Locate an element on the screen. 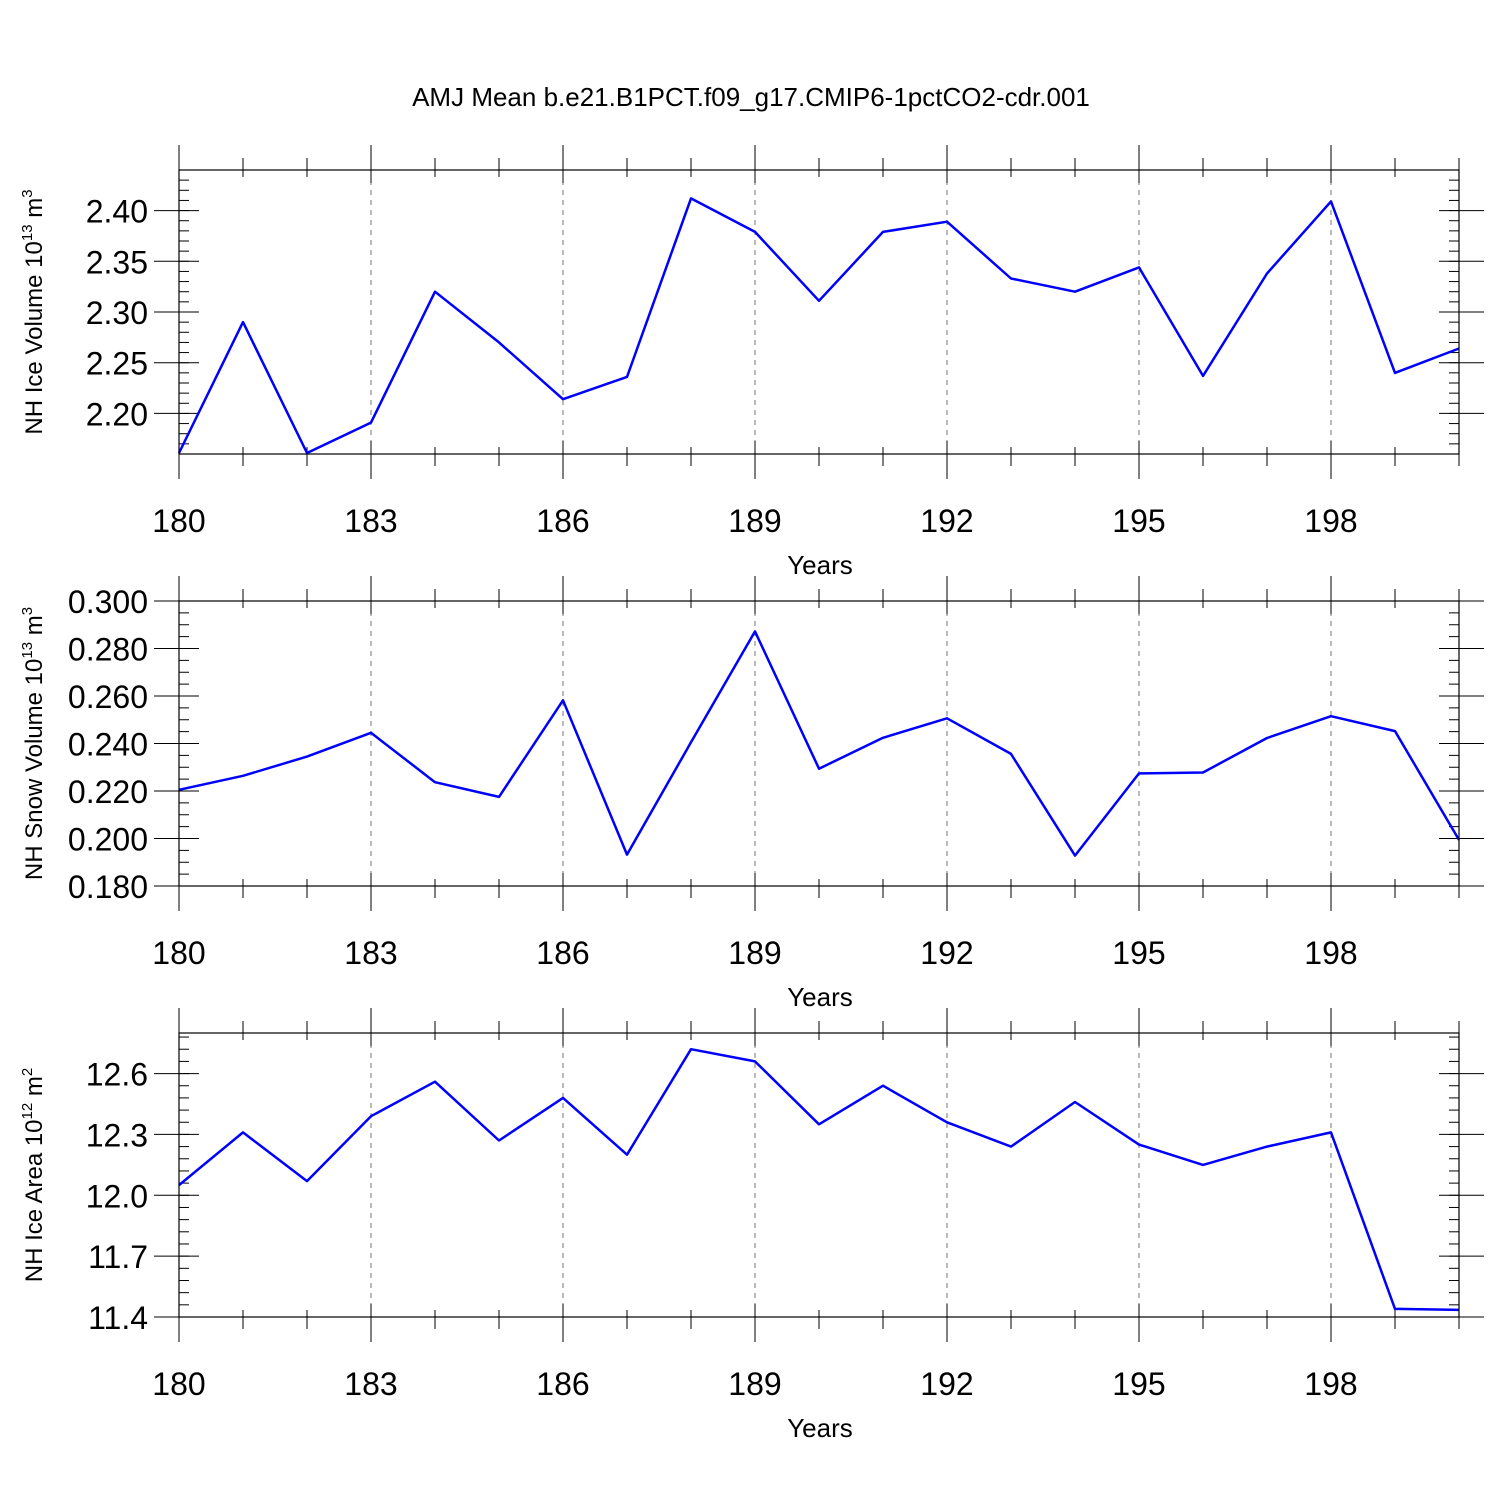 The width and height of the screenshot is (1500, 1500). y-tick-label: 2.25 is located at coordinates (117, 364).